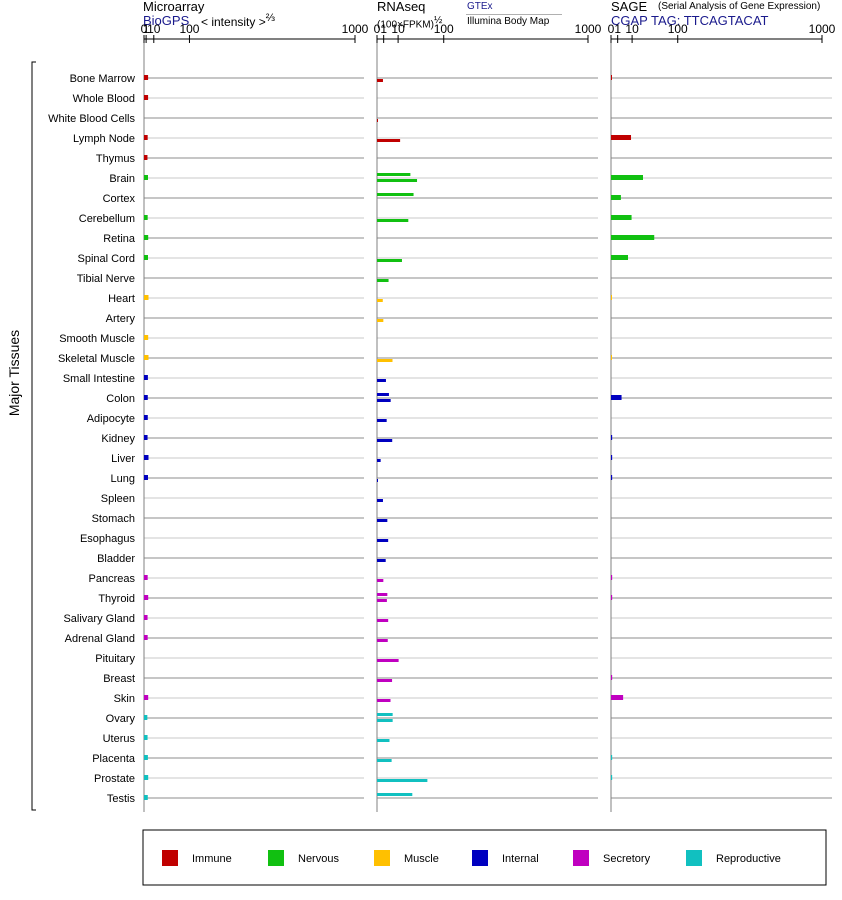 This screenshot has width=842, height=900. What do you see at coordinates (405, 25) in the screenshot?
I see `rnaseq-unit-text: (100×FPKM)` at bounding box center [405, 25].